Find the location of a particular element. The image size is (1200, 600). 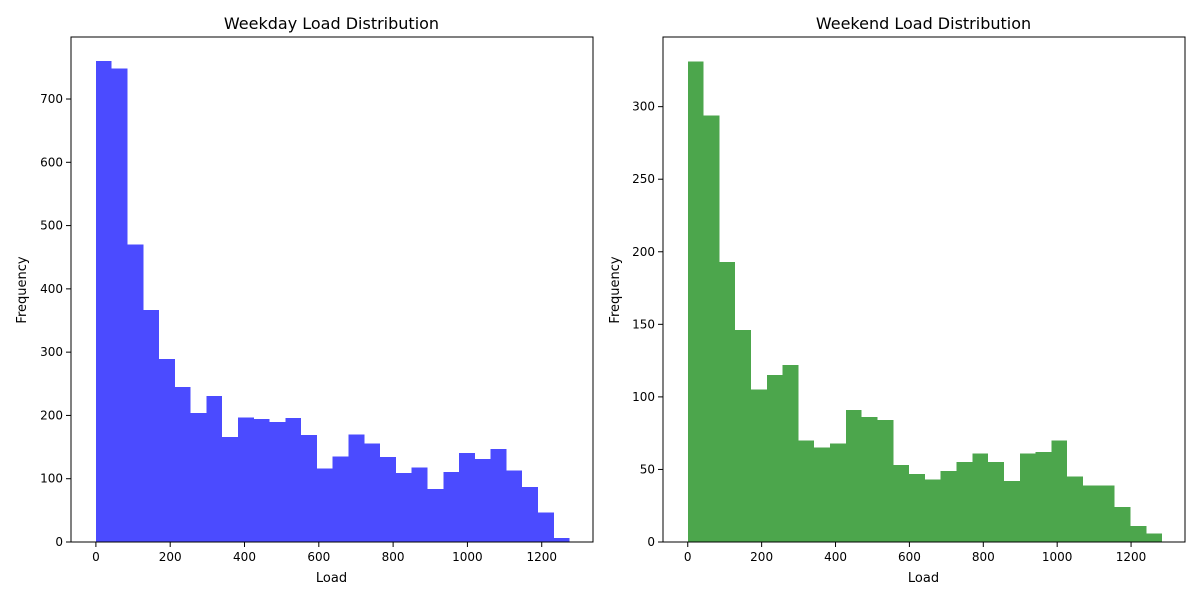

weekend-y-tick-label: 200 is located at coordinates (643, 252).